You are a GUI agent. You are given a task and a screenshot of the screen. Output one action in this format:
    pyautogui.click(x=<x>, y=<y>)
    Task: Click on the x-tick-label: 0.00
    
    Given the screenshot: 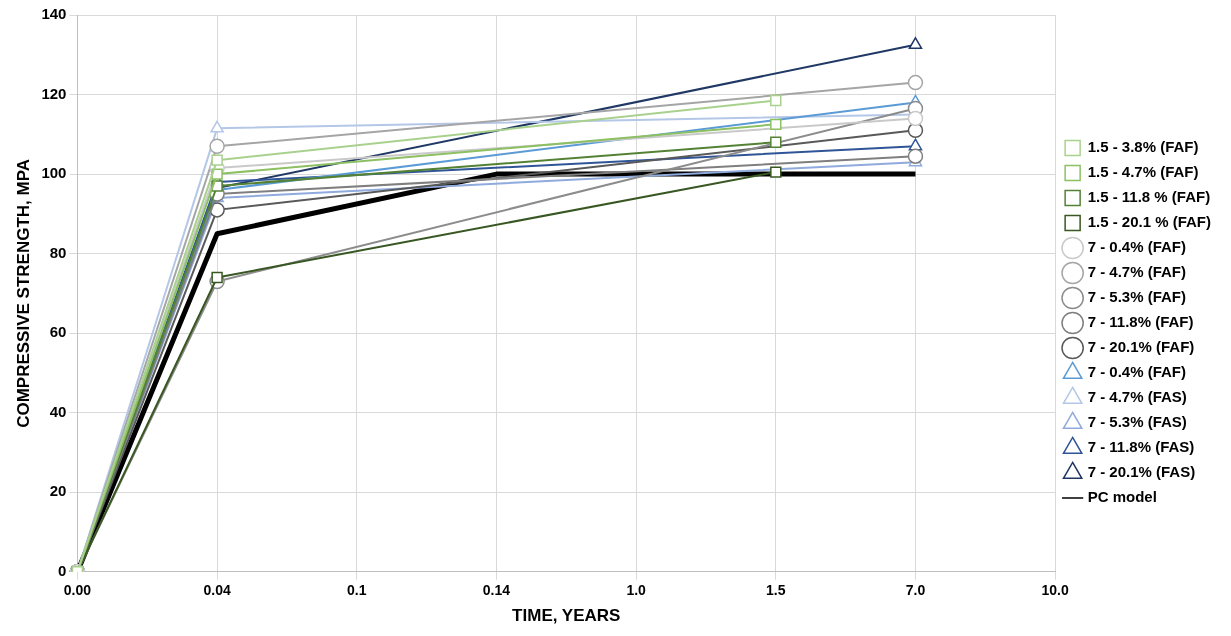 What is the action you would take?
    pyautogui.click(x=77, y=590)
    